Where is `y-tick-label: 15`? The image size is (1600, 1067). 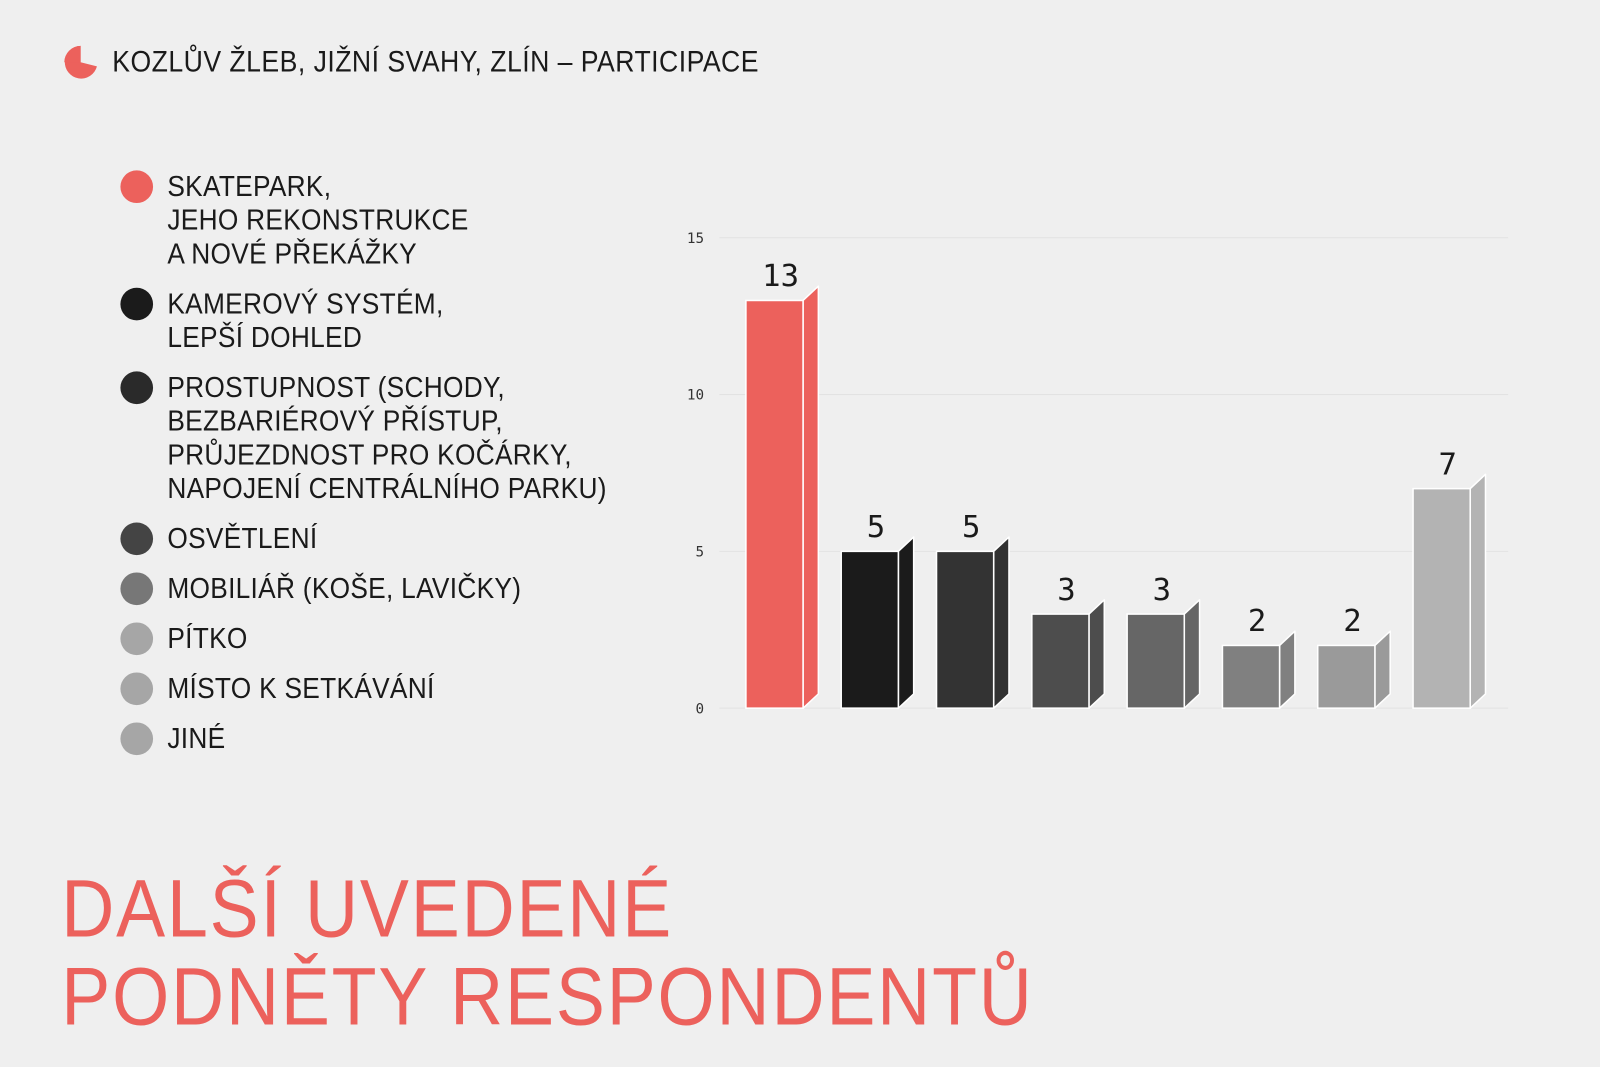 y-tick-label: 15 is located at coordinates (695, 239).